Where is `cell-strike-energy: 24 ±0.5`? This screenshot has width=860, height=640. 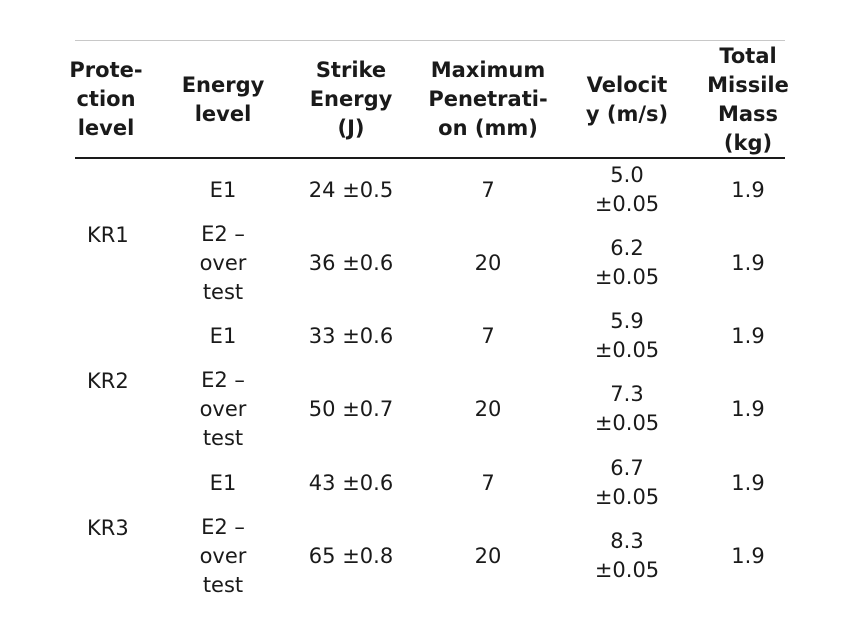
cell-strike-energy: 24 ±0.5 is located at coordinates (351, 190).